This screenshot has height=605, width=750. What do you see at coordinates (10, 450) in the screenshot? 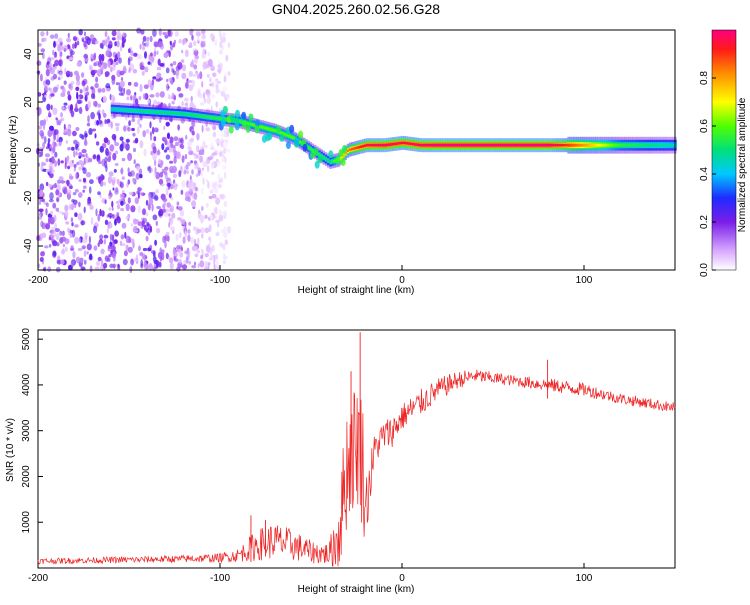
I see `snr-ylabel: SNR (10 * v/v)` at bounding box center [10, 450].